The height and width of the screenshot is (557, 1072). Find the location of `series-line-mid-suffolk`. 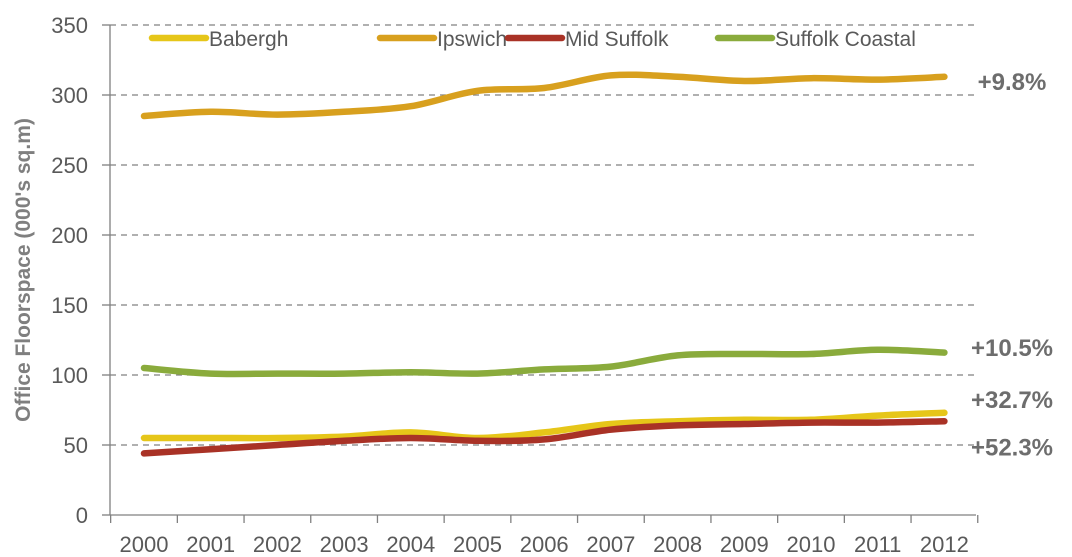

series-line-mid-suffolk is located at coordinates (544, 437).